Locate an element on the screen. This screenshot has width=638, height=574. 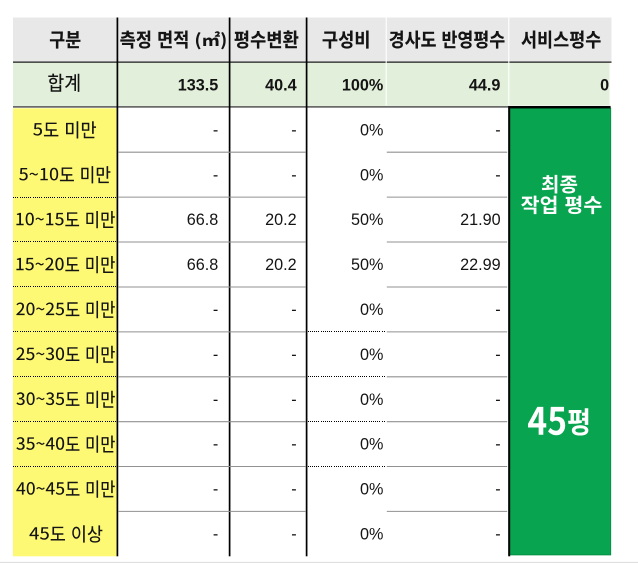
svg-text: 40.4 is located at coordinates (281, 85).